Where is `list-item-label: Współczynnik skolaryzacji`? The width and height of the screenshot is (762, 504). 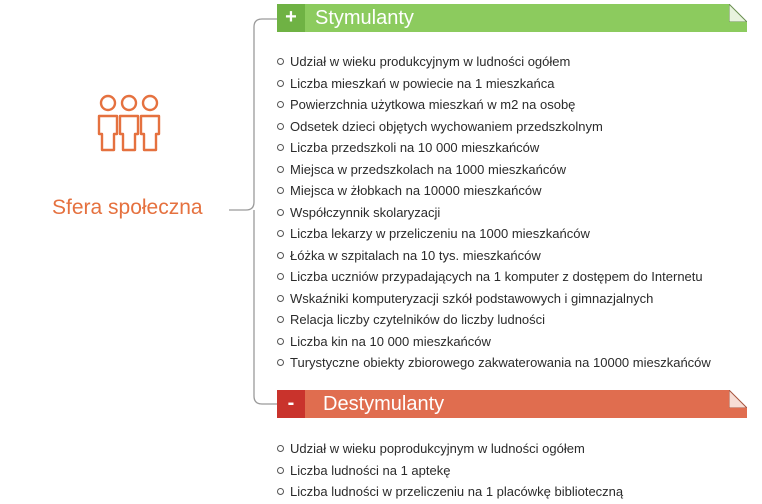 list-item-label: Współczynnik skolaryzacji is located at coordinates (365, 212).